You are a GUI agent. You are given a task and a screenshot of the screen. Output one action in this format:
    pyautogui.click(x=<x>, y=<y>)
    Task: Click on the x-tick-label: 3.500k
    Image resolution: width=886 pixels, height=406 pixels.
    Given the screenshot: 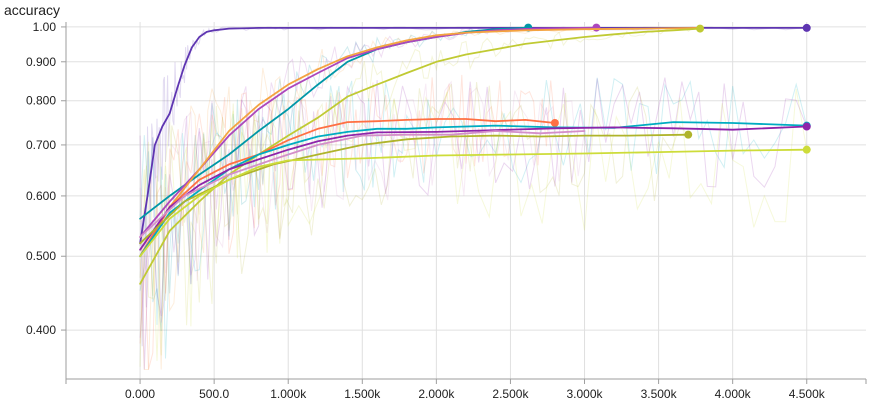 What is the action you would take?
    pyautogui.click(x=659, y=394)
    